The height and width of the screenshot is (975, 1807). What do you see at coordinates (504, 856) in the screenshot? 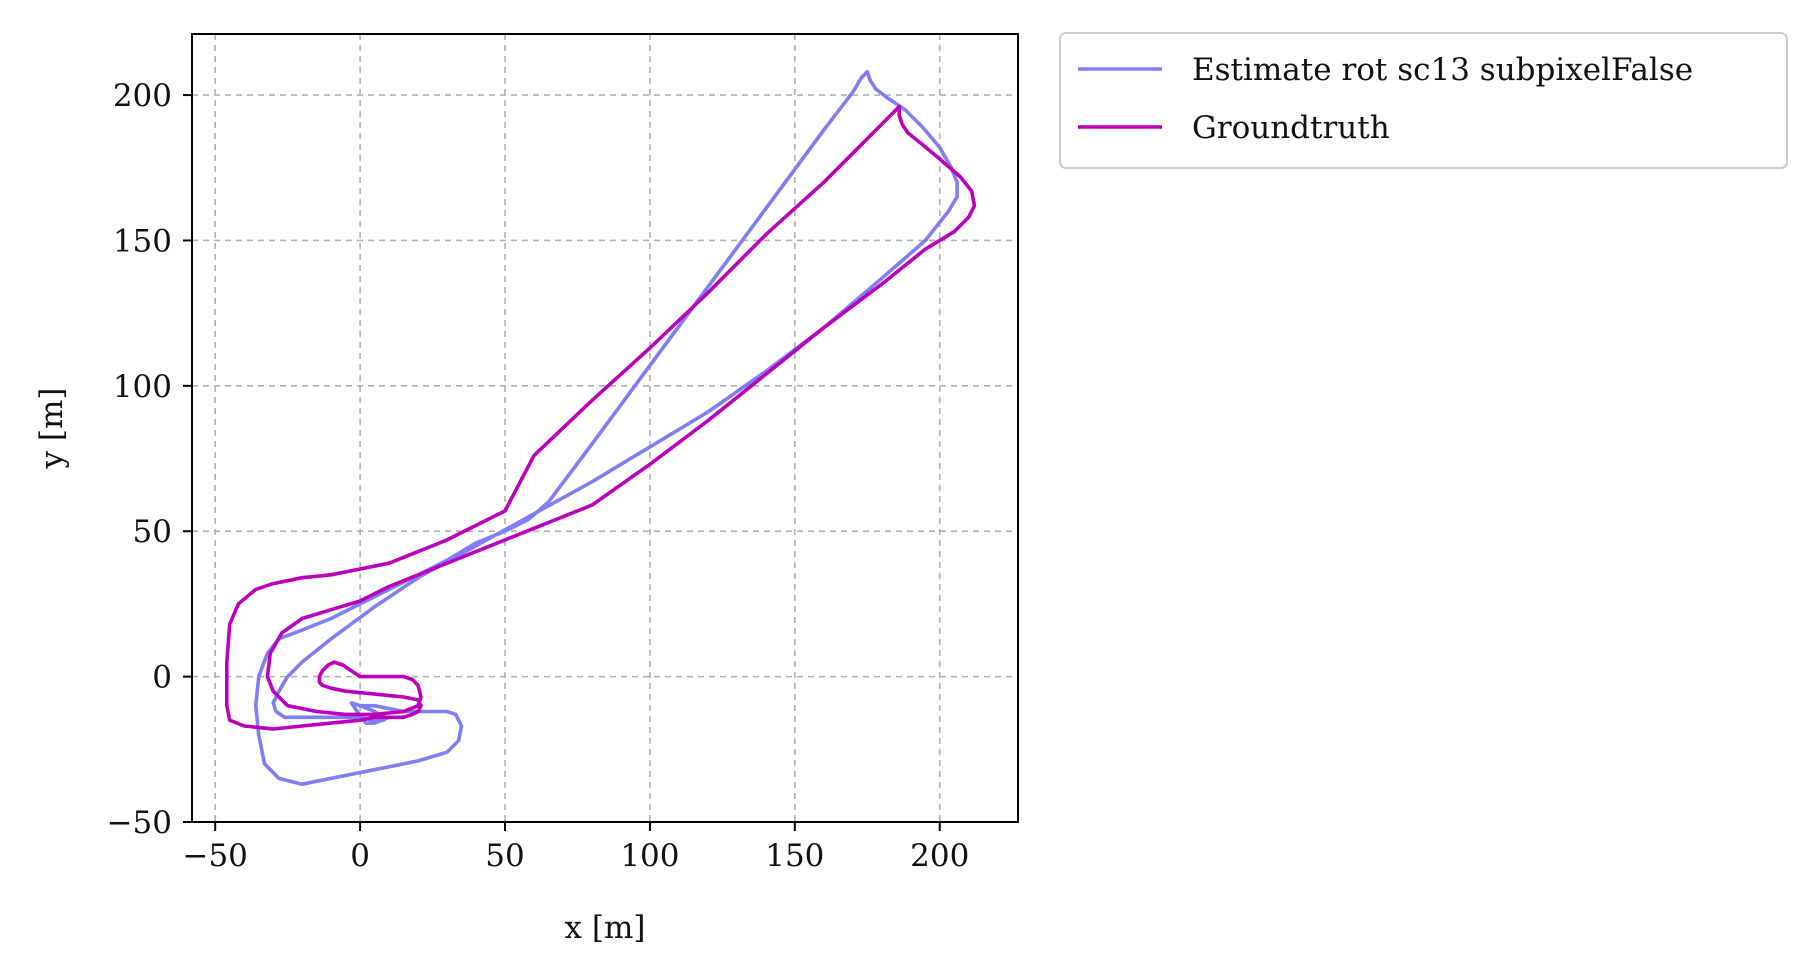
I see `x-tick-label: 50` at bounding box center [504, 856].